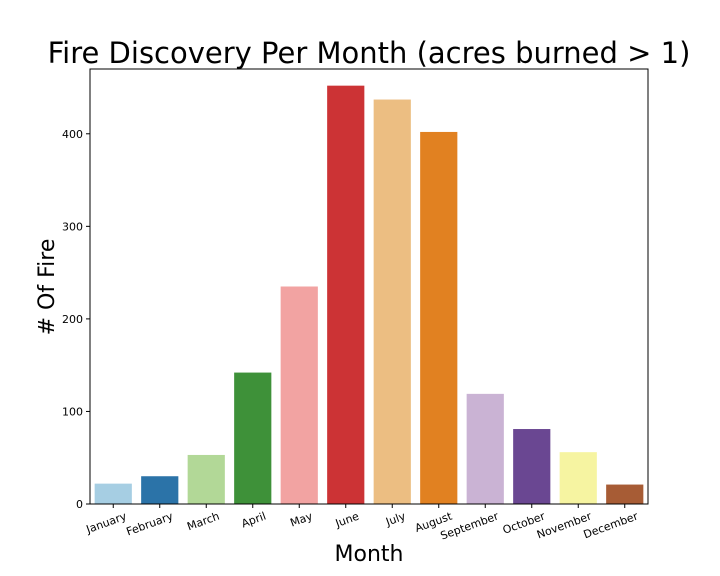 This screenshot has width=720, height=576. What do you see at coordinates (72, 134) in the screenshot?
I see `y-tick-label: 400` at bounding box center [72, 134].